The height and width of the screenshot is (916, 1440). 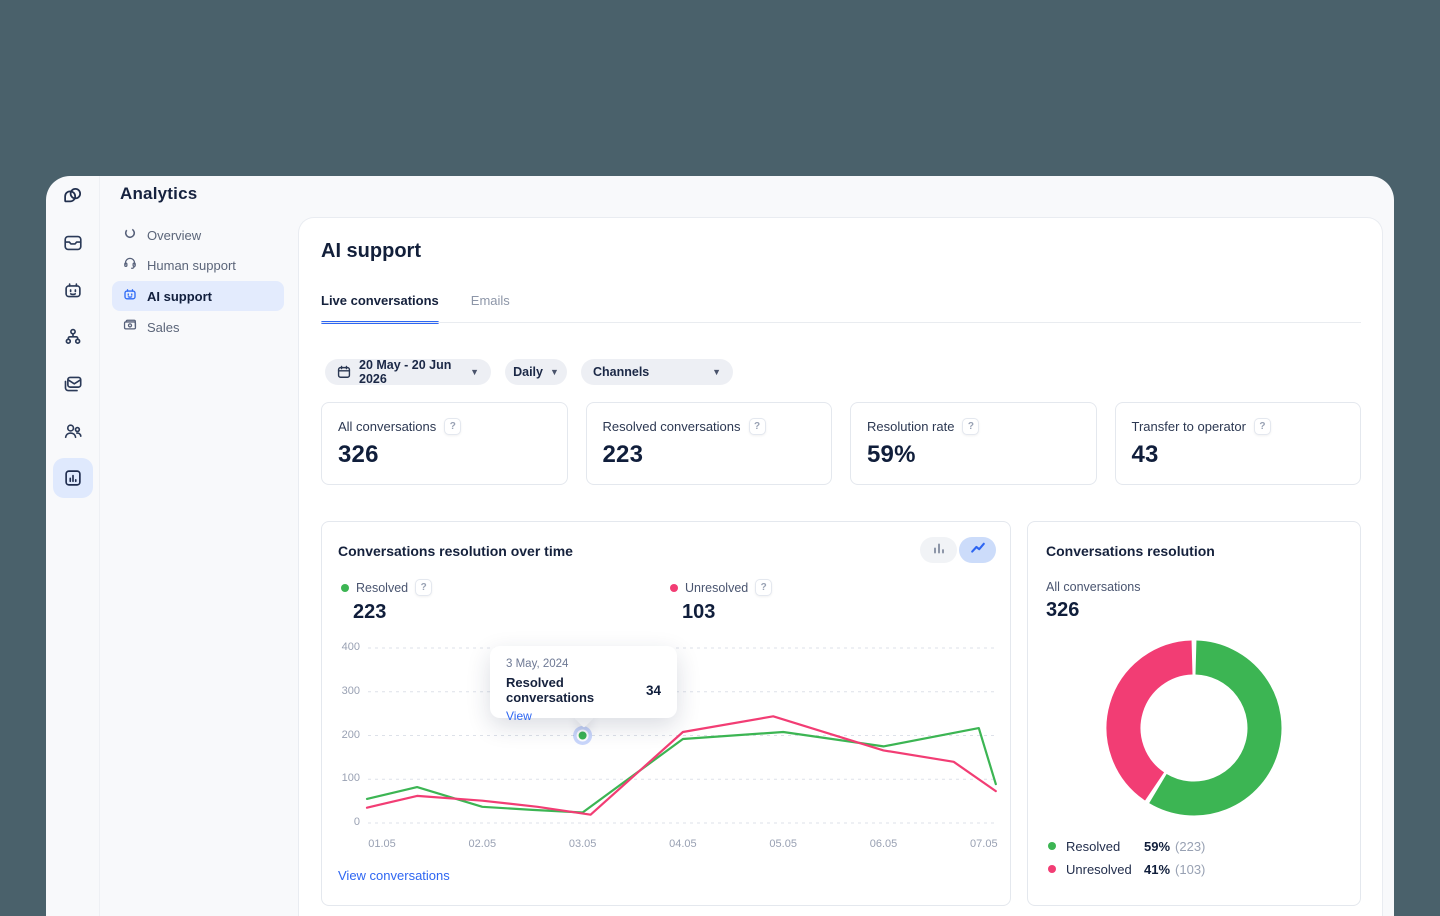 I want to click on legend-percent: 41%, so click(x=1157, y=869).